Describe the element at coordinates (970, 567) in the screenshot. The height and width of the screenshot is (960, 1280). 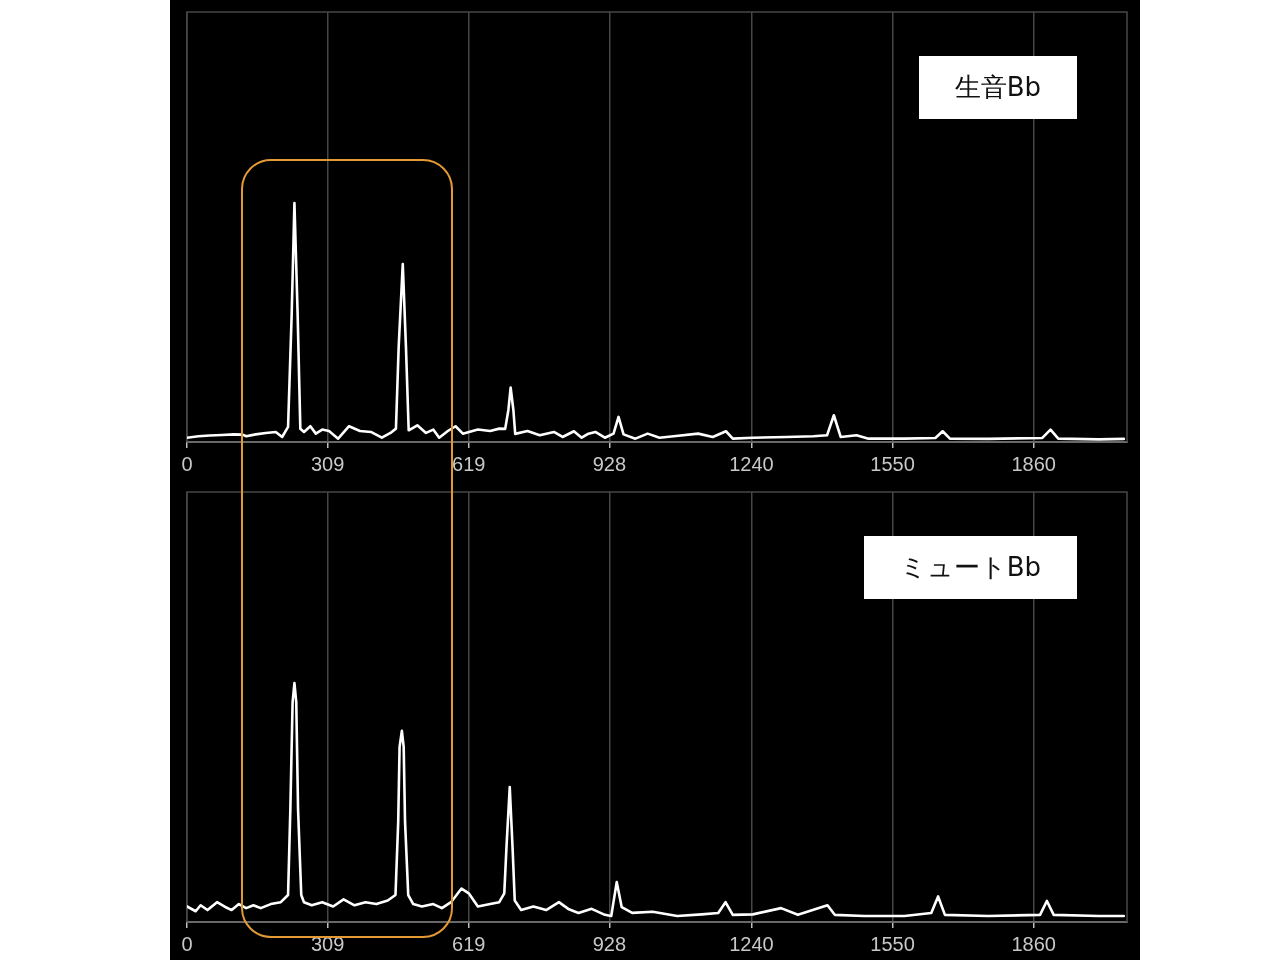
I see `chart-title: ミュートBb` at that location.